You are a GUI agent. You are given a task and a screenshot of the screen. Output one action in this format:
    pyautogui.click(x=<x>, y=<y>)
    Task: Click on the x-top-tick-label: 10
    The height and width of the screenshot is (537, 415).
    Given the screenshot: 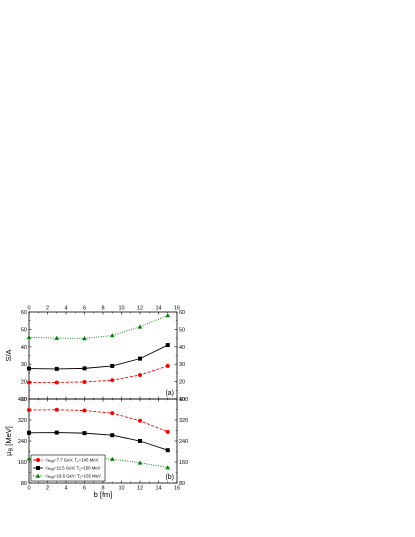 What is the action you would take?
    pyautogui.click(x=121, y=309)
    